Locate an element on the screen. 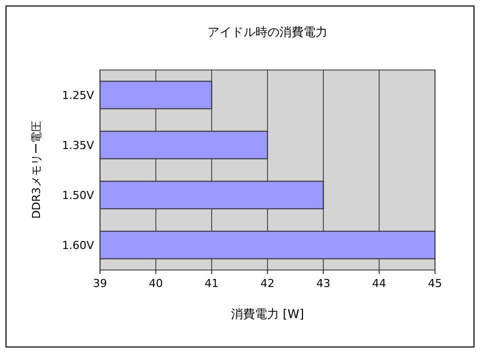 This screenshot has width=480, height=353. y-axis-title: DDR3メモリー電圧 is located at coordinates (36, 170).